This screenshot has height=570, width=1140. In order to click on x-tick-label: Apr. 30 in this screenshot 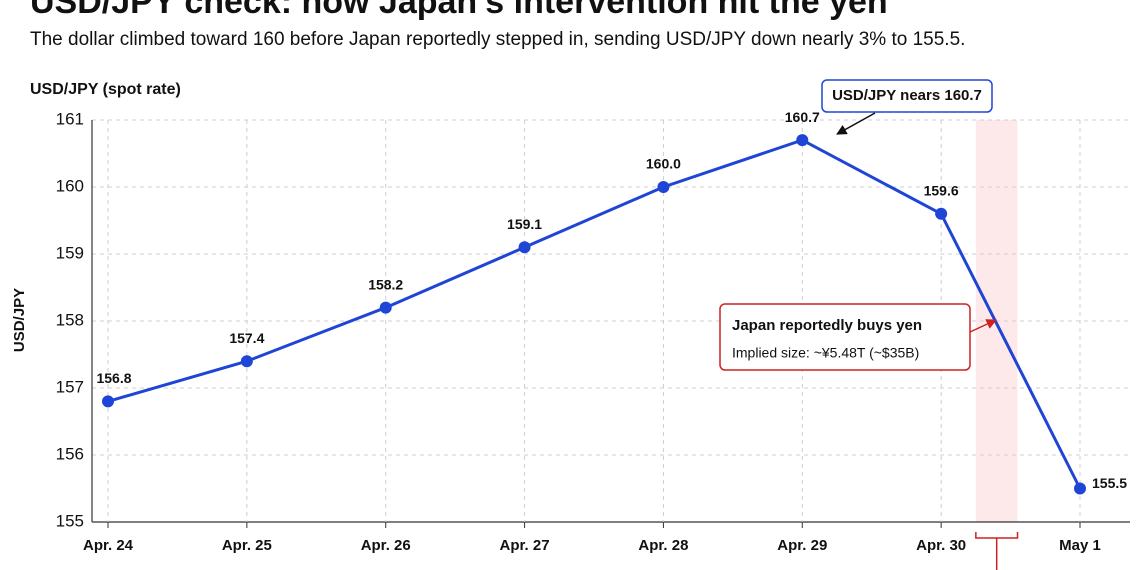, I will do `click(941, 545)`.